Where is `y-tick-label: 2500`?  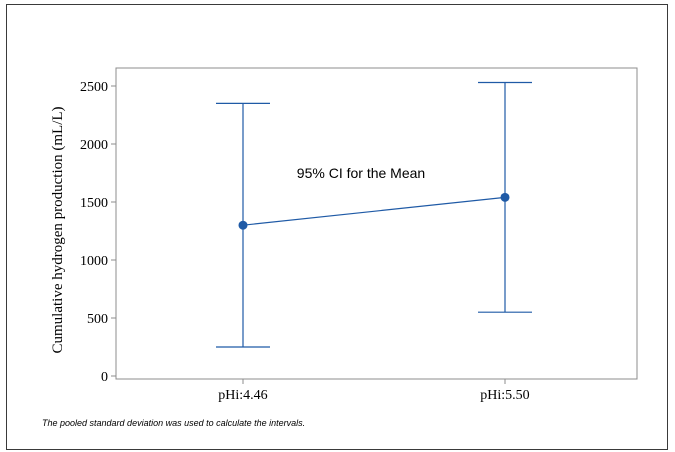 y-tick-label: 2500 is located at coordinates (94, 87).